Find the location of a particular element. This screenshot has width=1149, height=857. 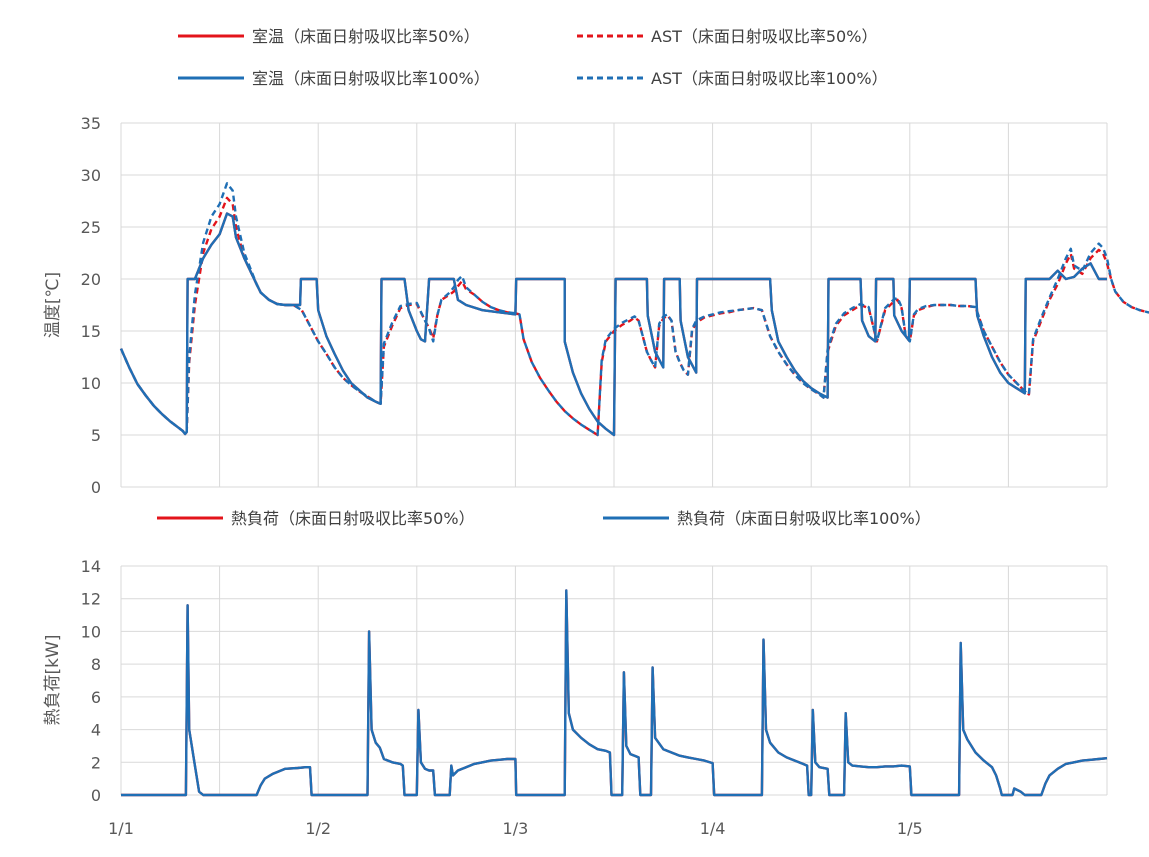

y-tick-label: 35 is located at coordinates (91, 123).